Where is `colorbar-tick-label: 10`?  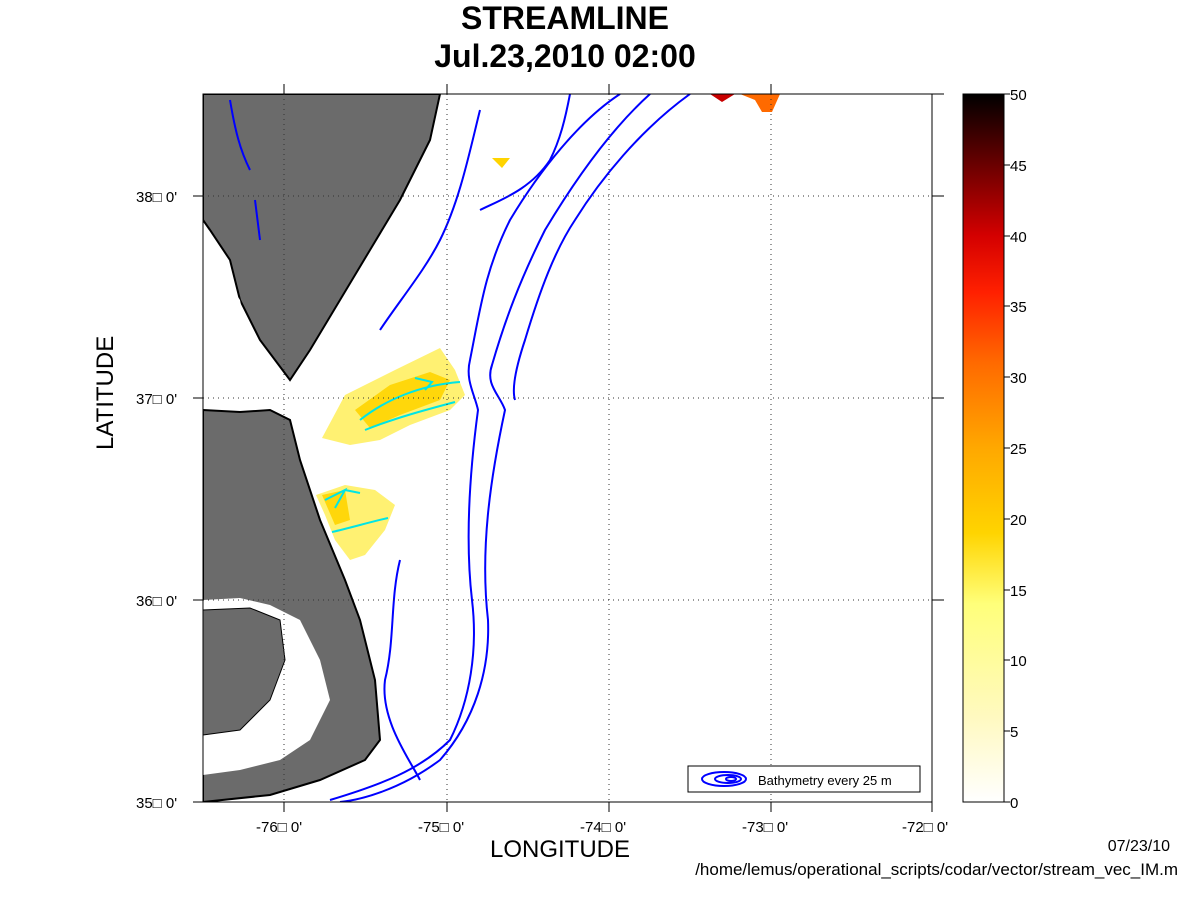
colorbar-tick-label: 10 is located at coordinates (1018, 661).